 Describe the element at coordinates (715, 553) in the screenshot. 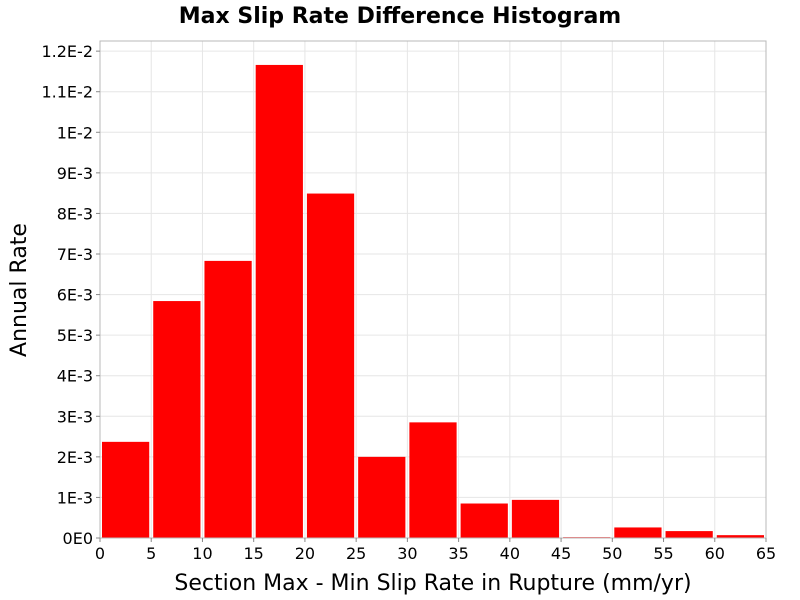

I see `x-tick-label-12: 60` at that location.